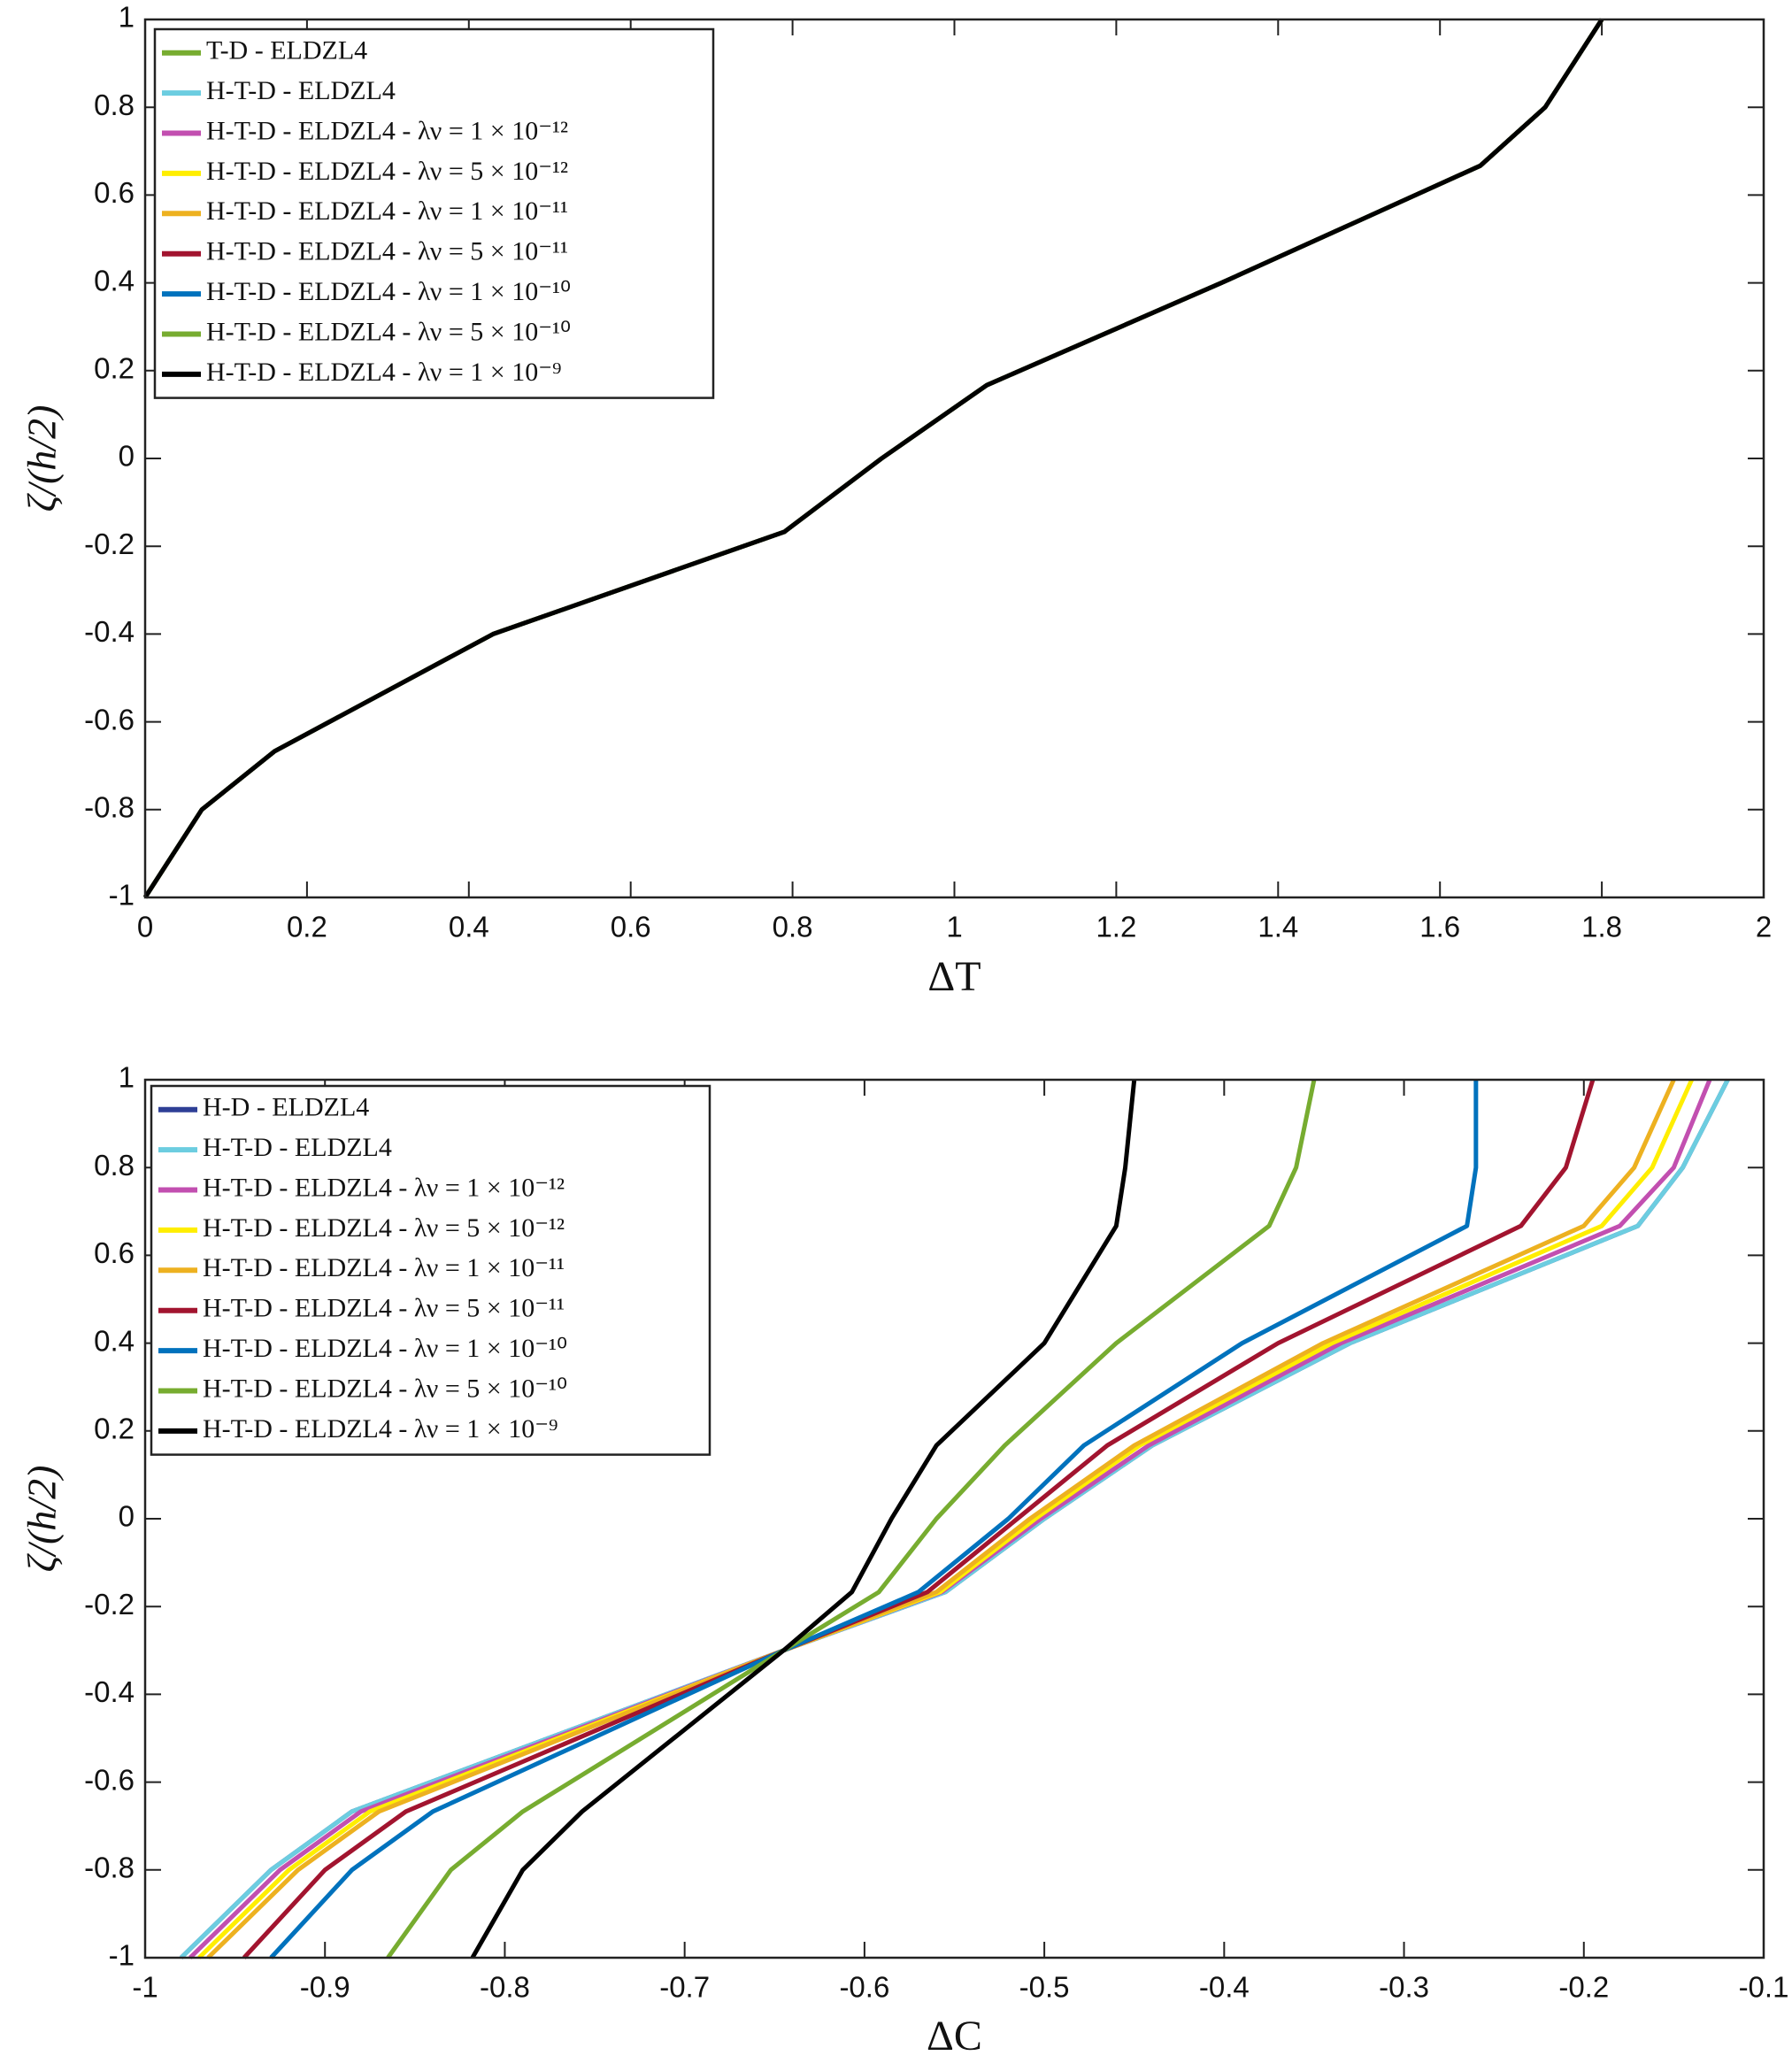  What do you see at coordinates (954, 927) in the screenshot?
I see `x-tick-label: 1` at bounding box center [954, 927].